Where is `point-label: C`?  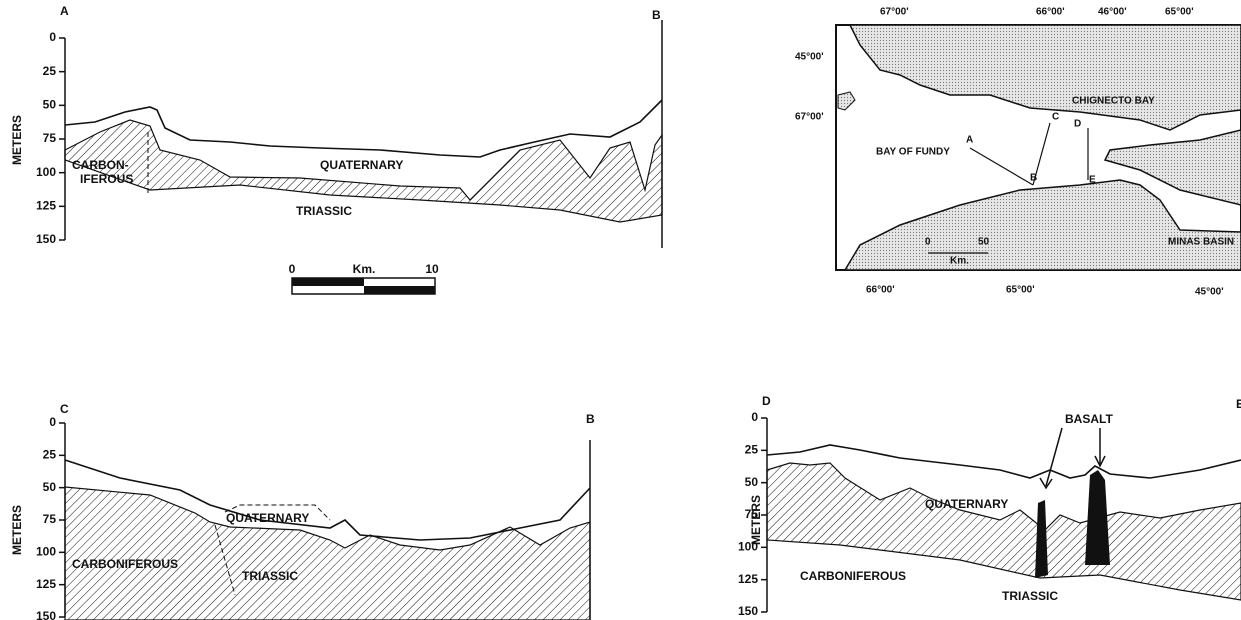
point-label: C is located at coordinates (1055, 117).